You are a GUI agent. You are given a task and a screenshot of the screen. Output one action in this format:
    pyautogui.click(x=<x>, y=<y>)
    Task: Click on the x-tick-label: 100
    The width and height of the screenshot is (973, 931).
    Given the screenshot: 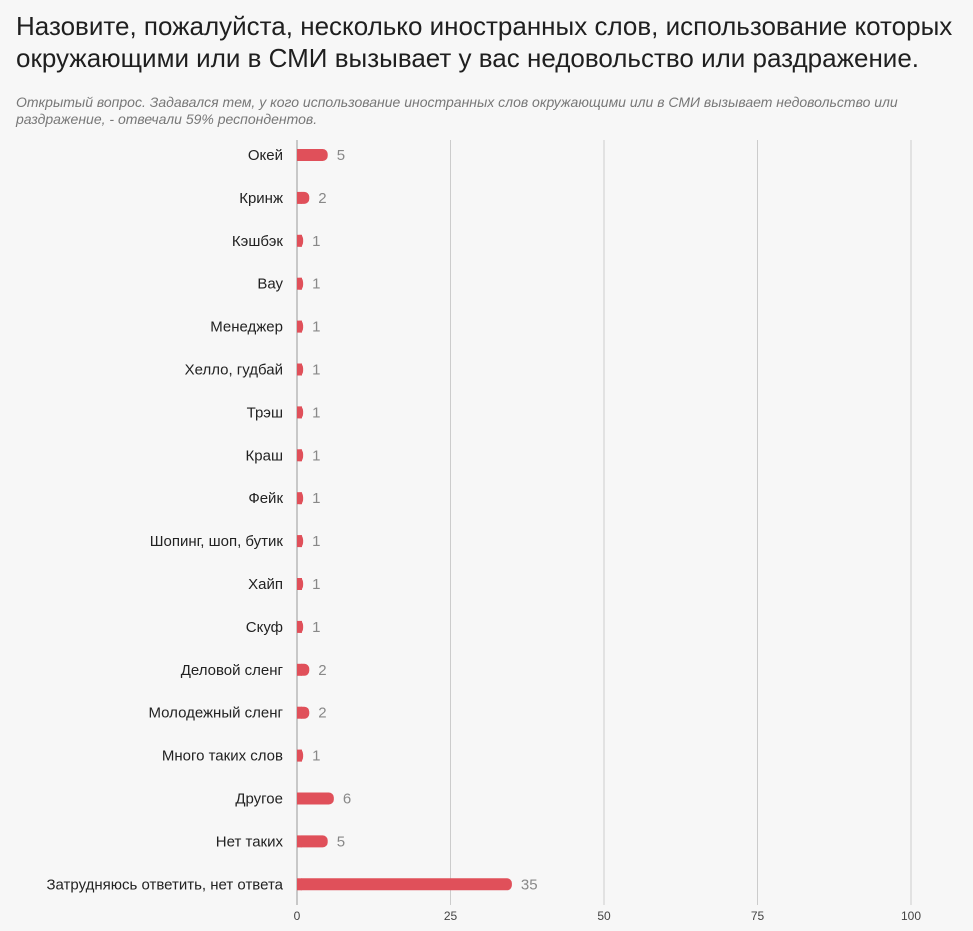 What is the action you would take?
    pyautogui.click(x=911, y=916)
    